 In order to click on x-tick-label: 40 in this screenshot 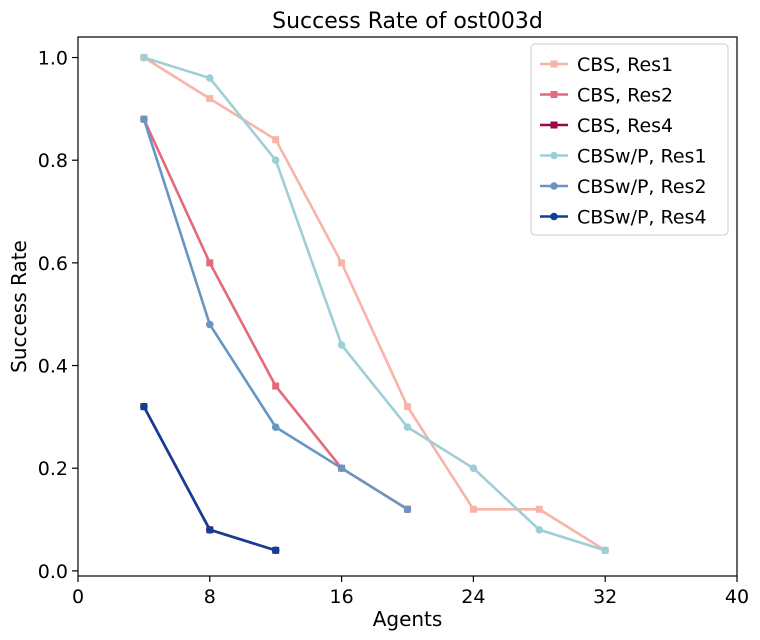, I will do `click(737, 597)`.